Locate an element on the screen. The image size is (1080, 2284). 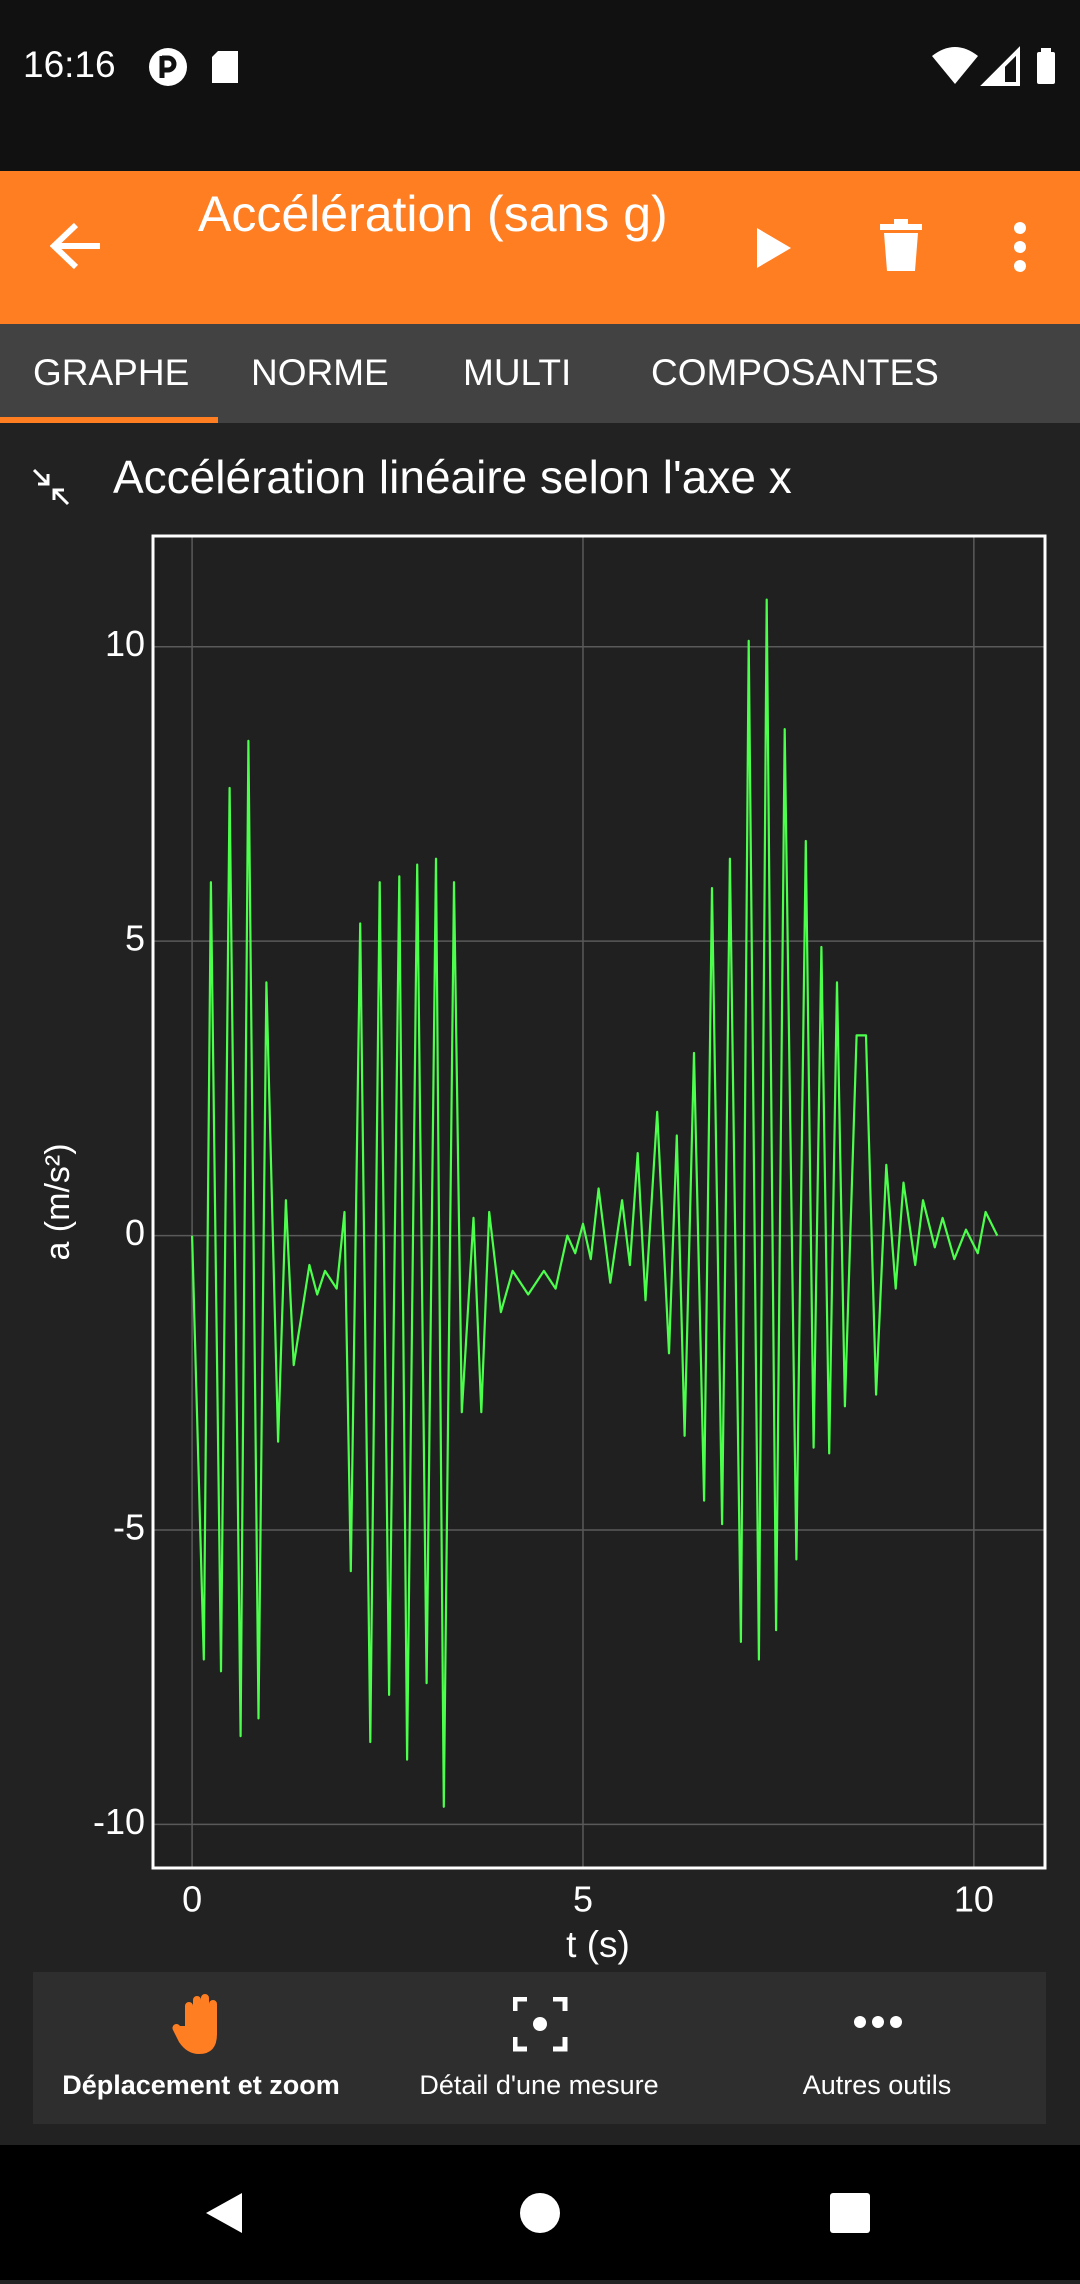
hand-icon is located at coordinates (203, 2024).